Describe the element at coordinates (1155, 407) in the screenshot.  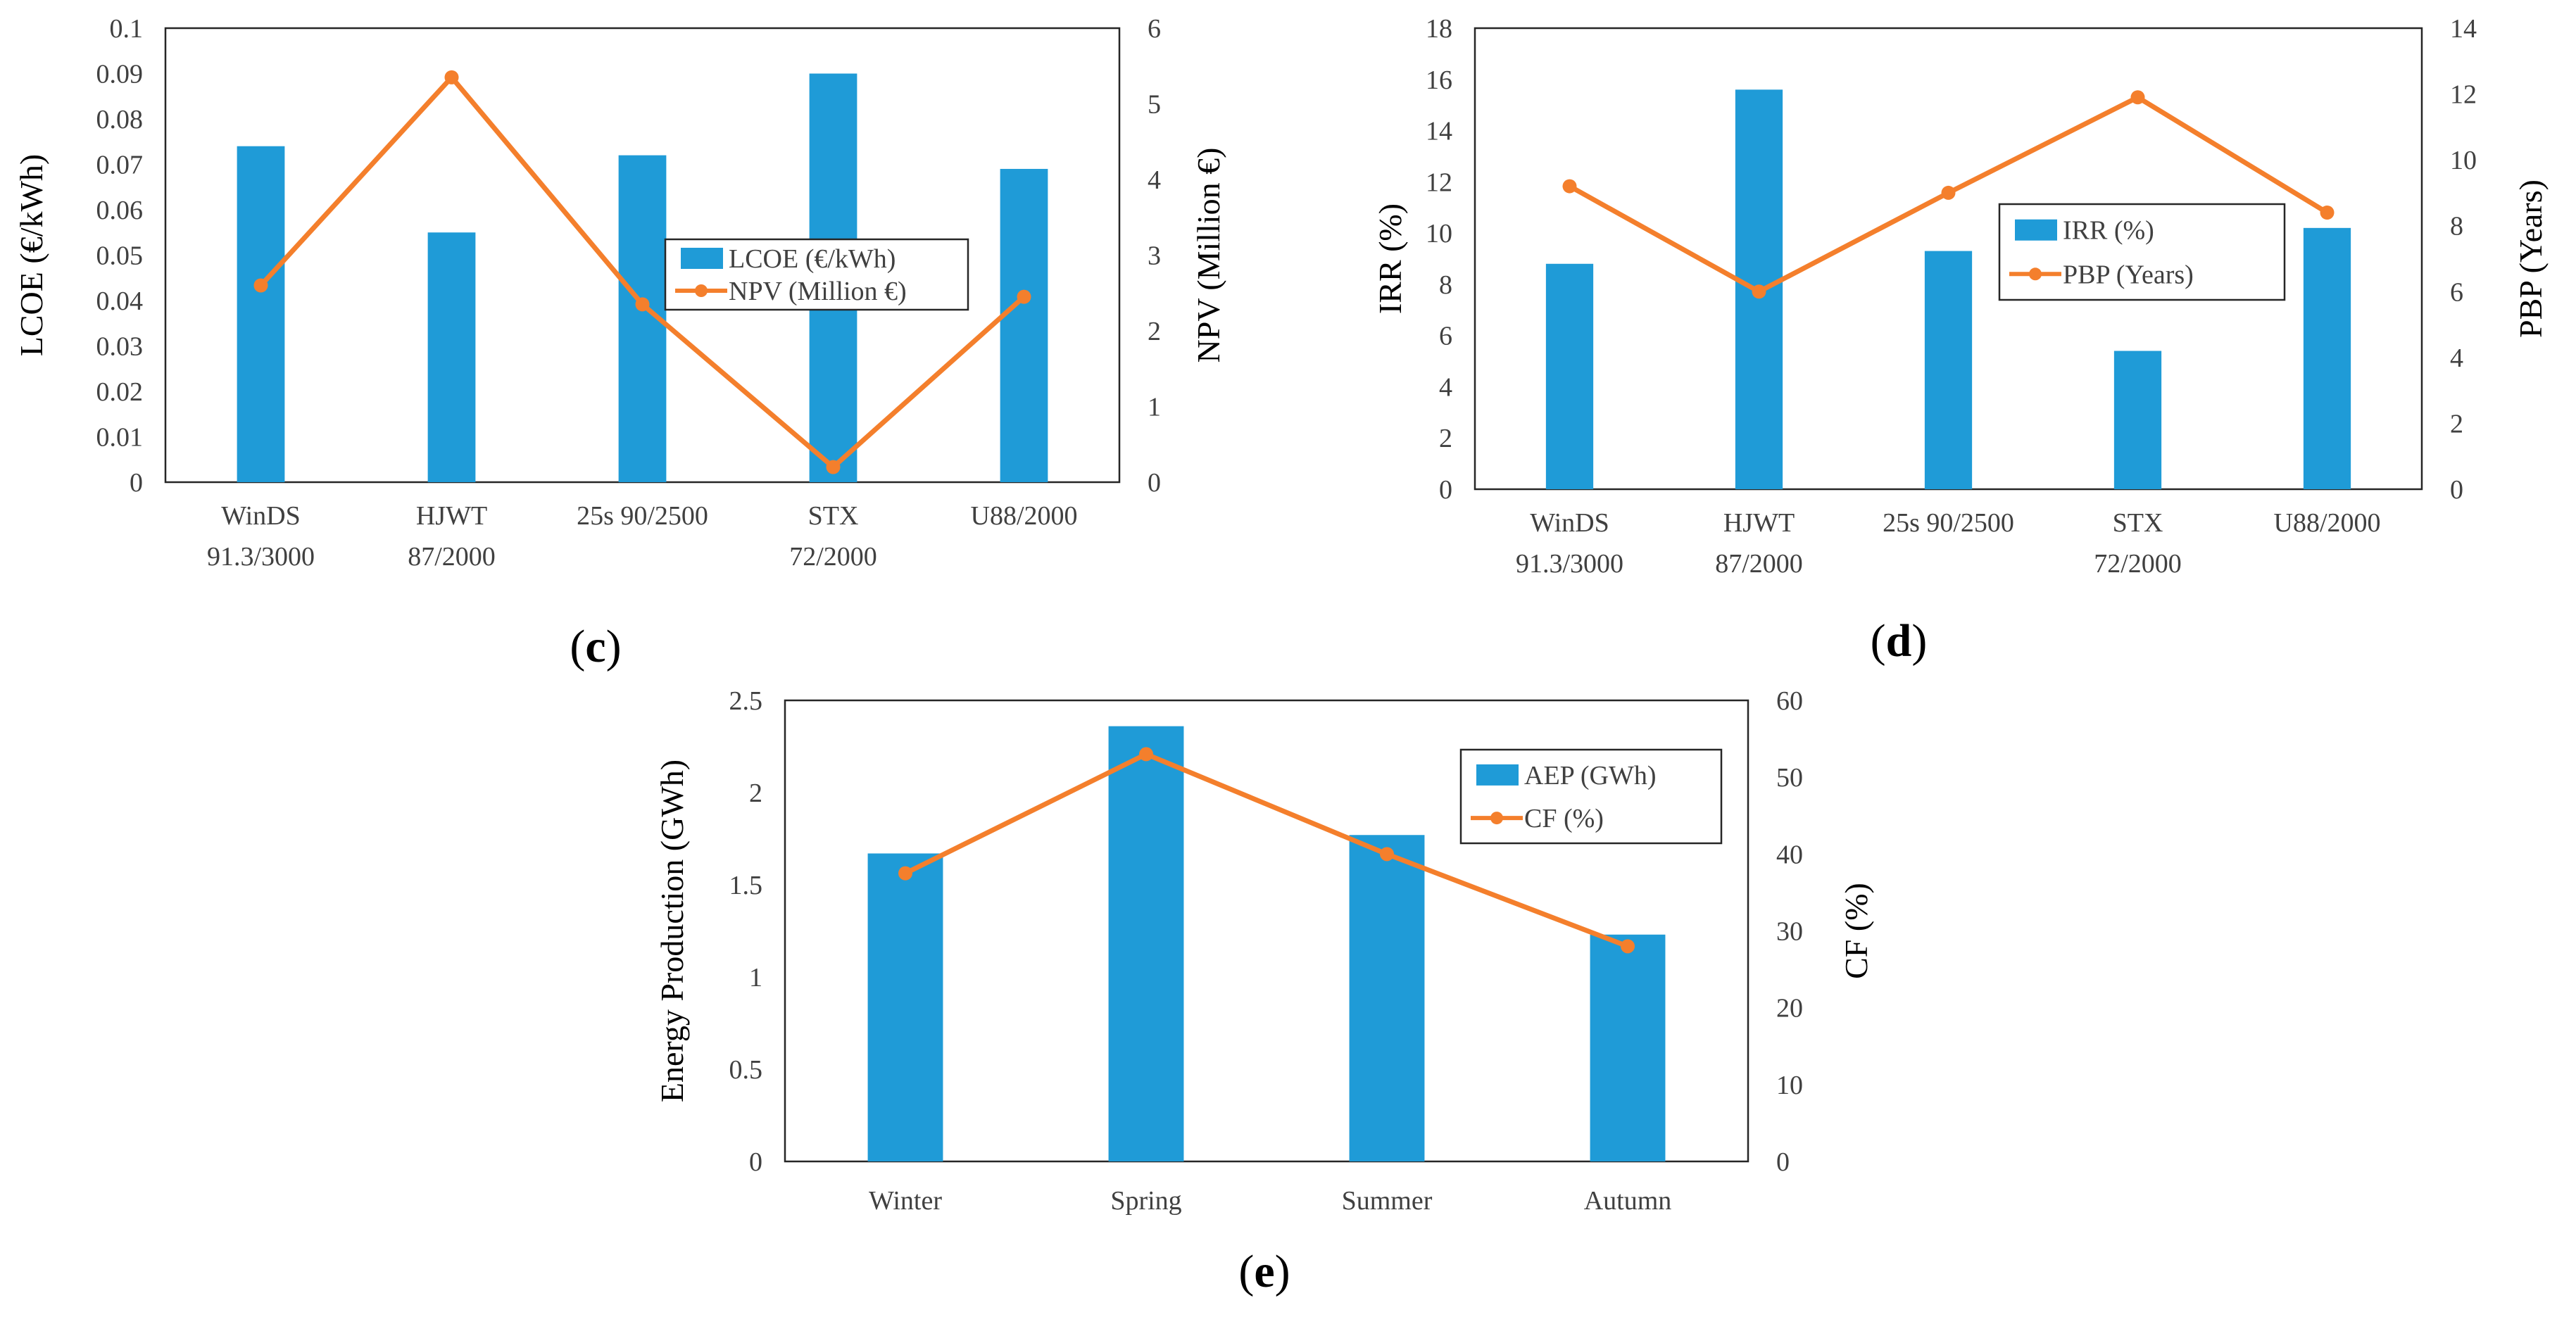
I see `right-tick-label: 1` at that location.